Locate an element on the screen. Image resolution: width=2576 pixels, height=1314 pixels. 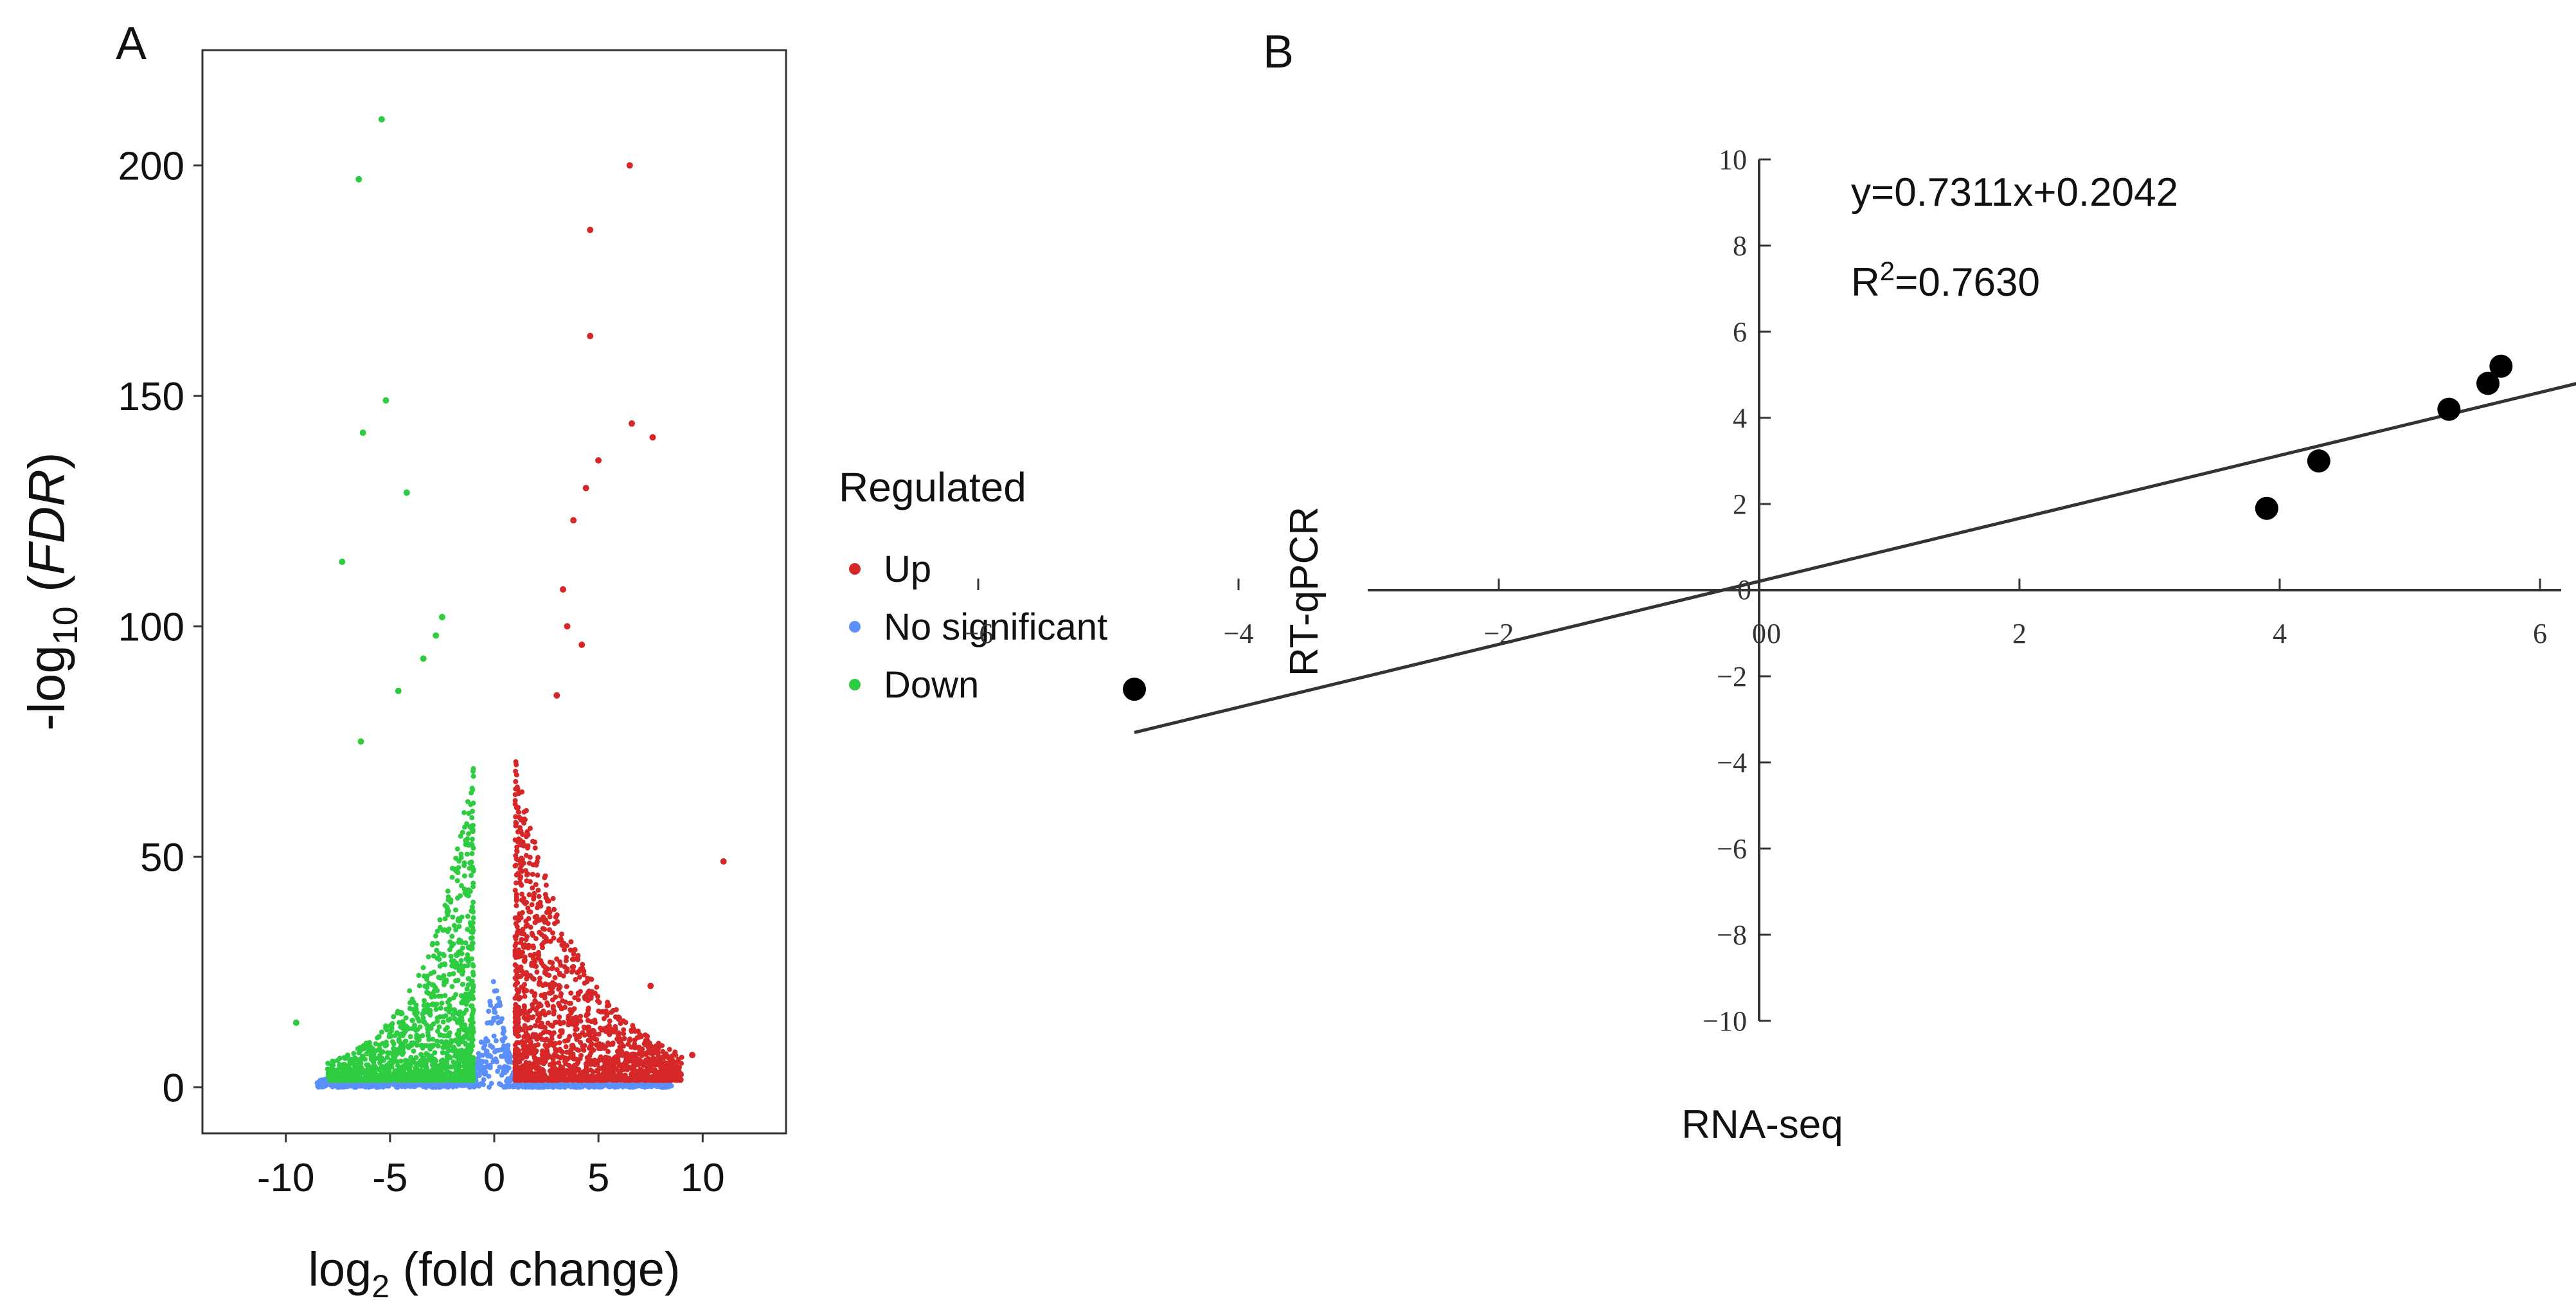
x-tick-label: -10 is located at coordinates (286, 1178).